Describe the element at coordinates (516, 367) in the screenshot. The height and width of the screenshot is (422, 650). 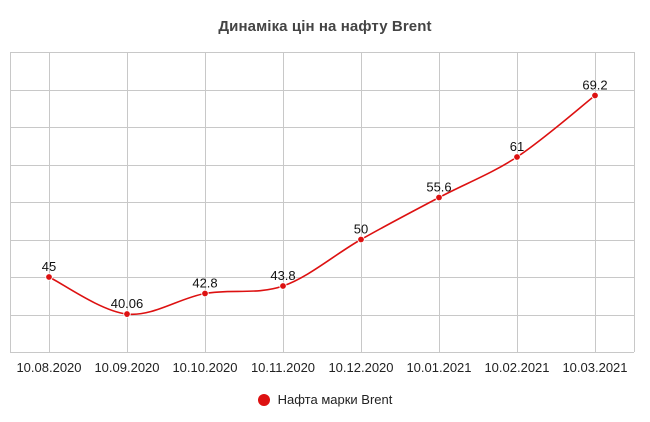
I see `x-tick-label: 10.02.2021` at that location.